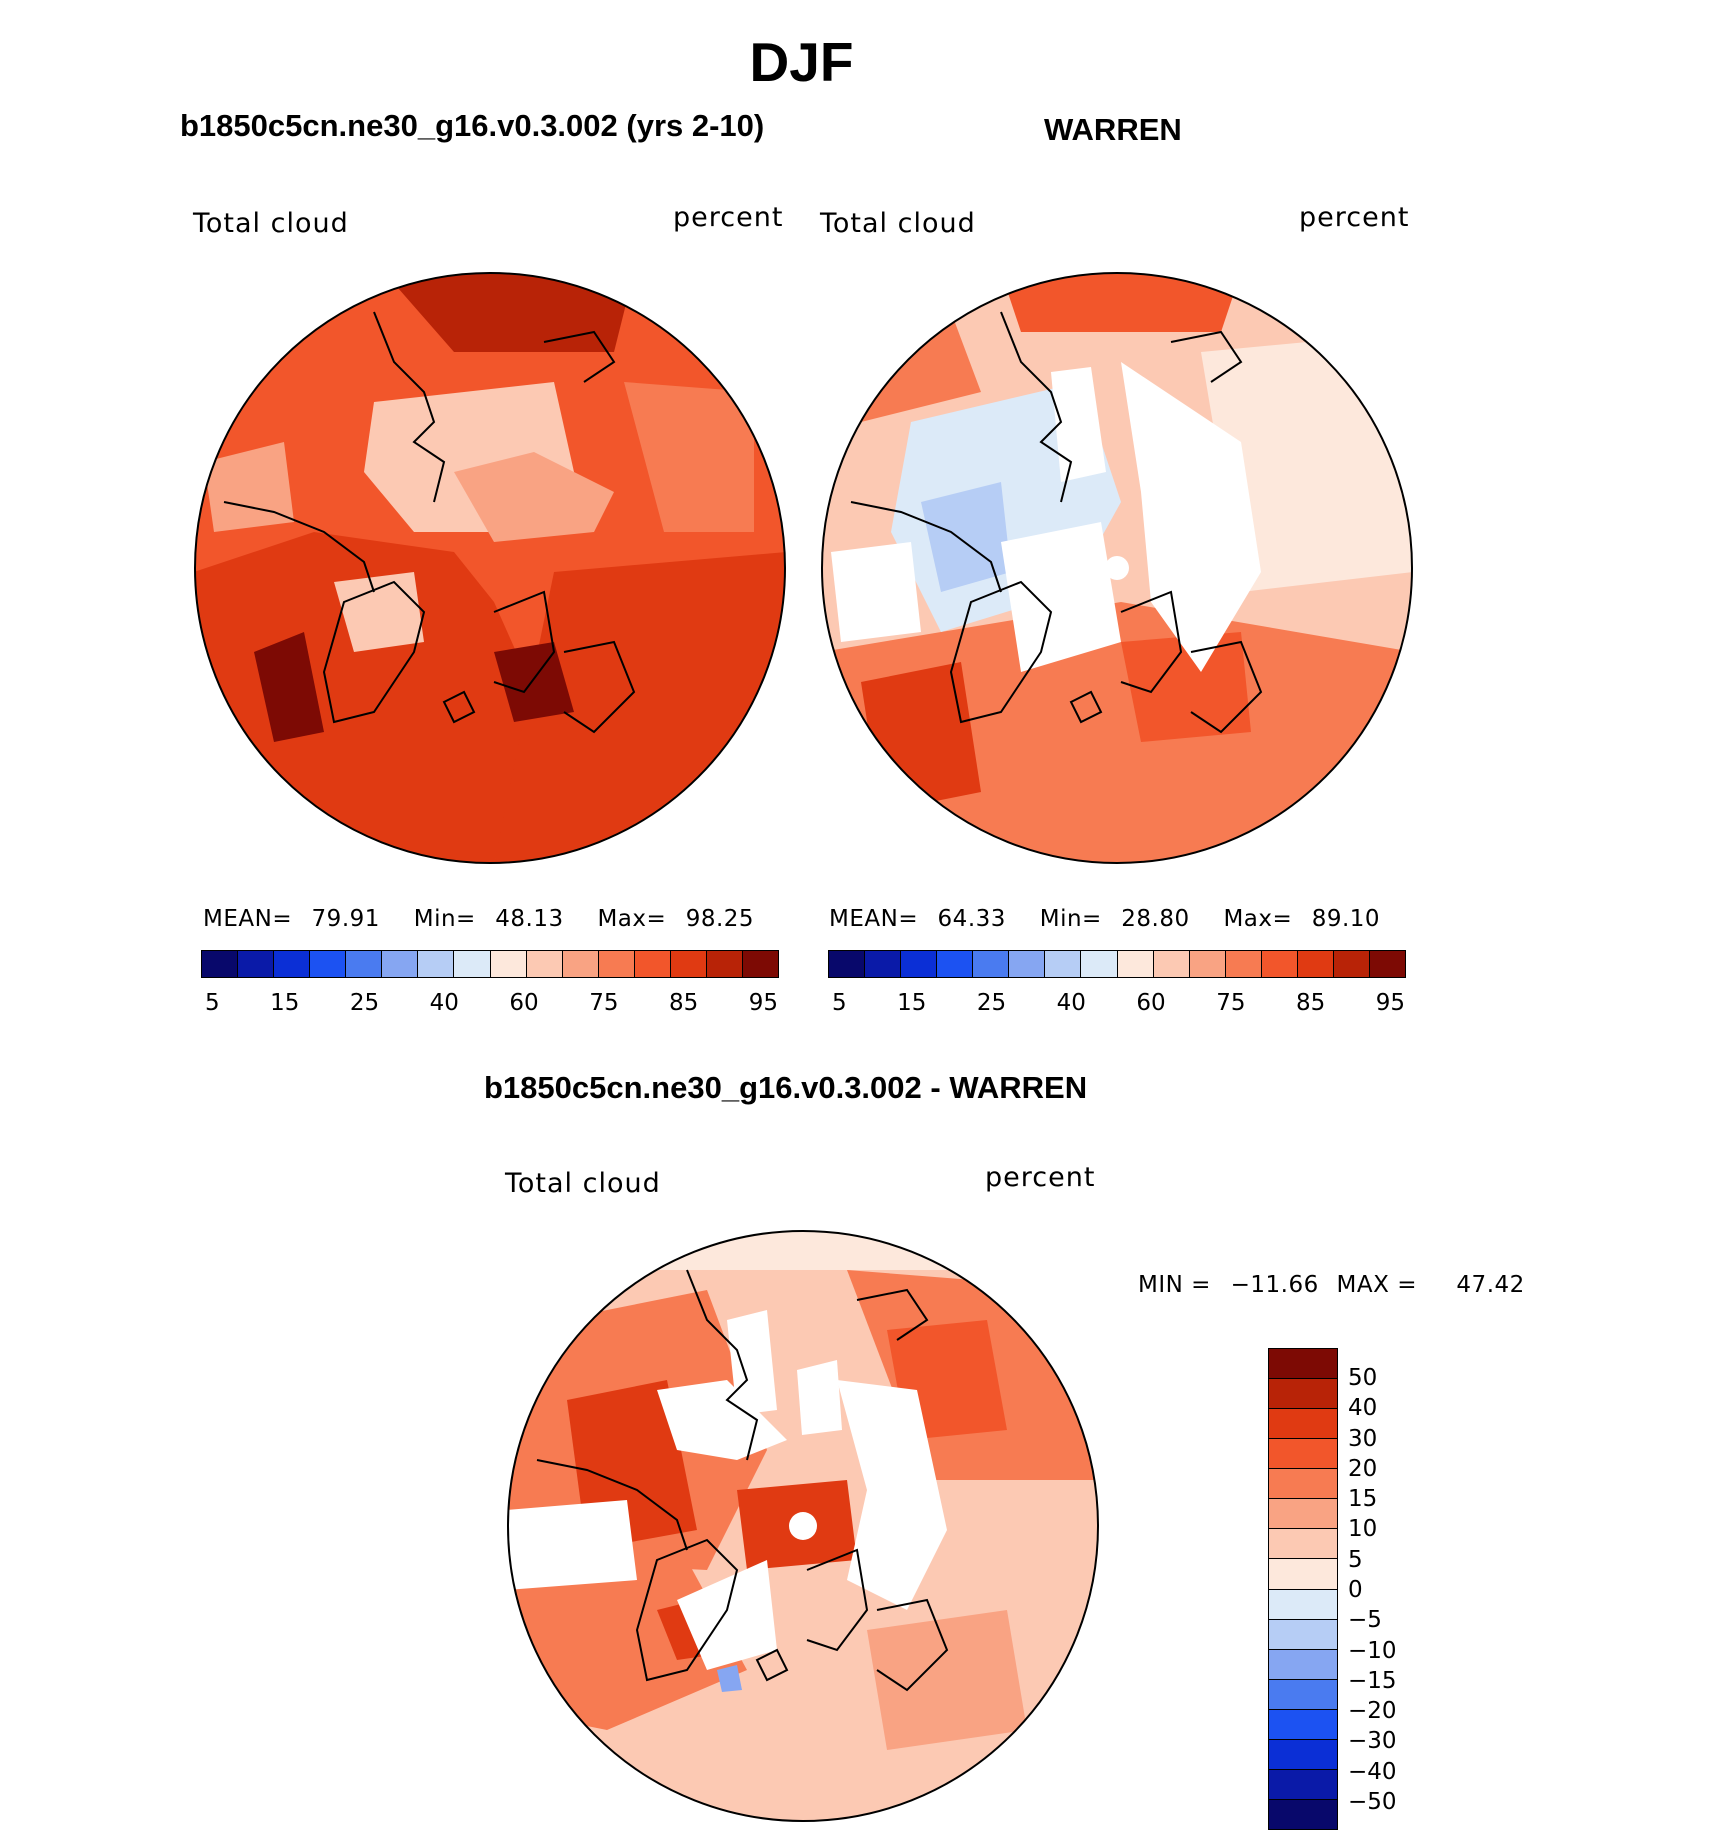 This screenshot has width=1710, height=1839. I want to click on panel2-min-value: 28.80, so click(1155, 919).